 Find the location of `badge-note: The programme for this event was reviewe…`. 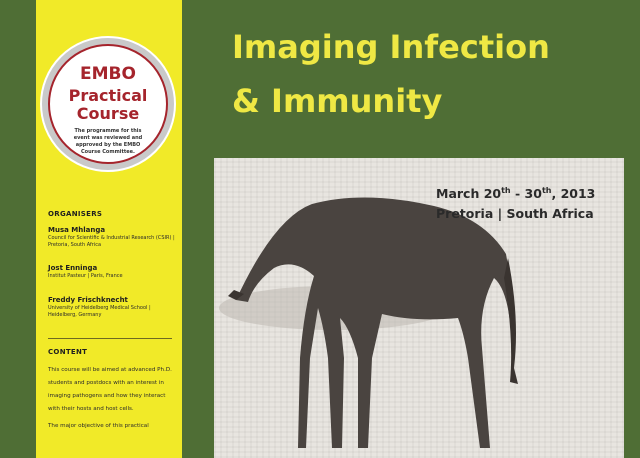

badge-note: The programme for this event was reviewe… is located at coordinates (108, 141).